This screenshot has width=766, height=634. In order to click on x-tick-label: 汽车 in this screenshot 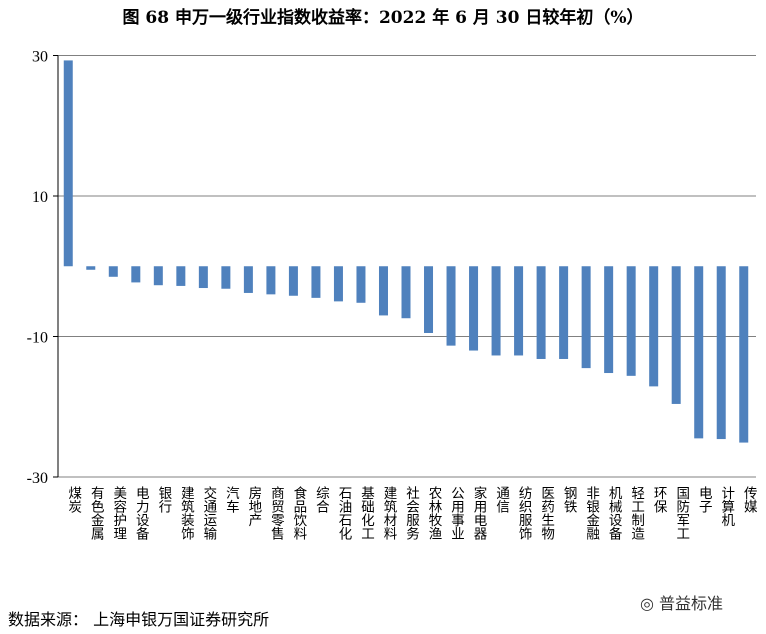, I will do `click(231, 500)`.